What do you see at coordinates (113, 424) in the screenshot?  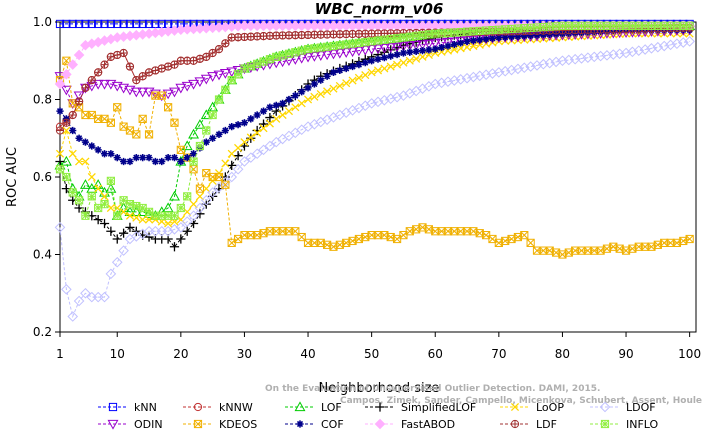 I see `legend-marker-odin` at bounding box center [113, 424].